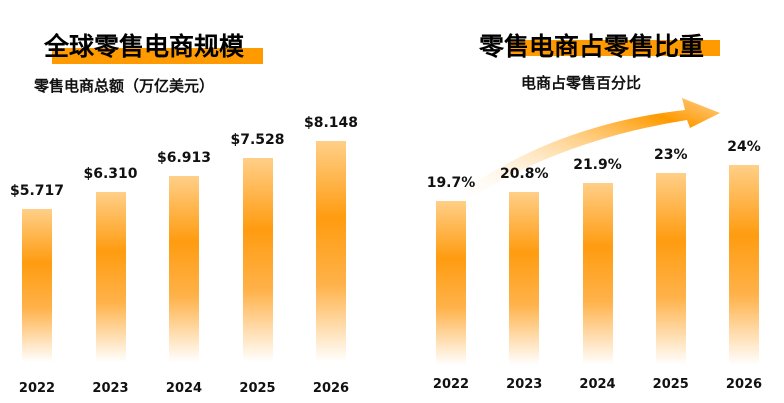 Image resolution: width=784 pixels, height=403 pixels. Describe the element at coordinates (124, 86) in the screenshot. I see `chart-subtitle-left: 零售电商总额（万亿美元）` at that location.